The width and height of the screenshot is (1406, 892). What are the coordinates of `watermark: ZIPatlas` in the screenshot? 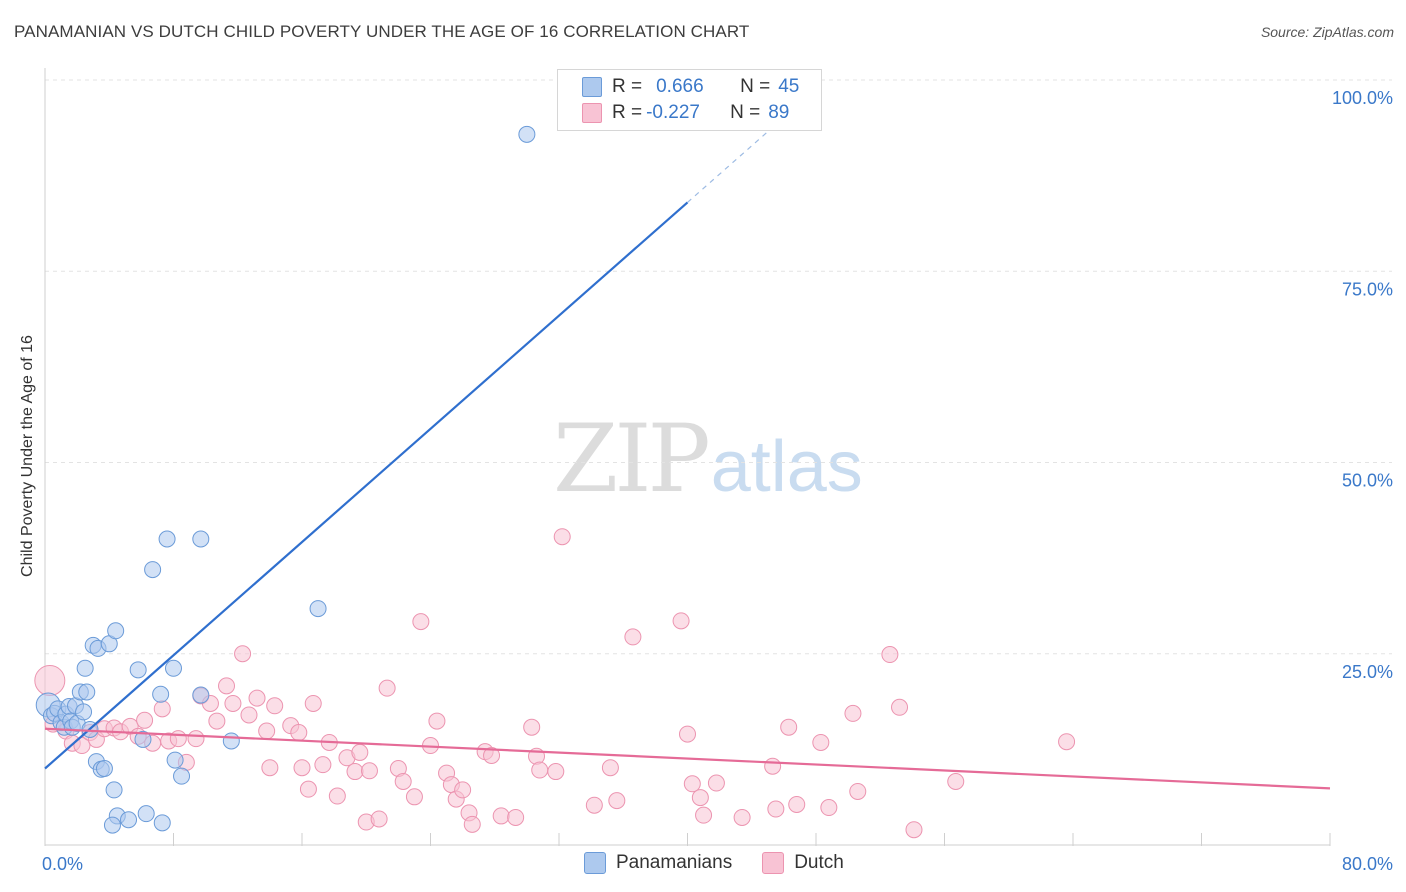 It's located at (708, 459).